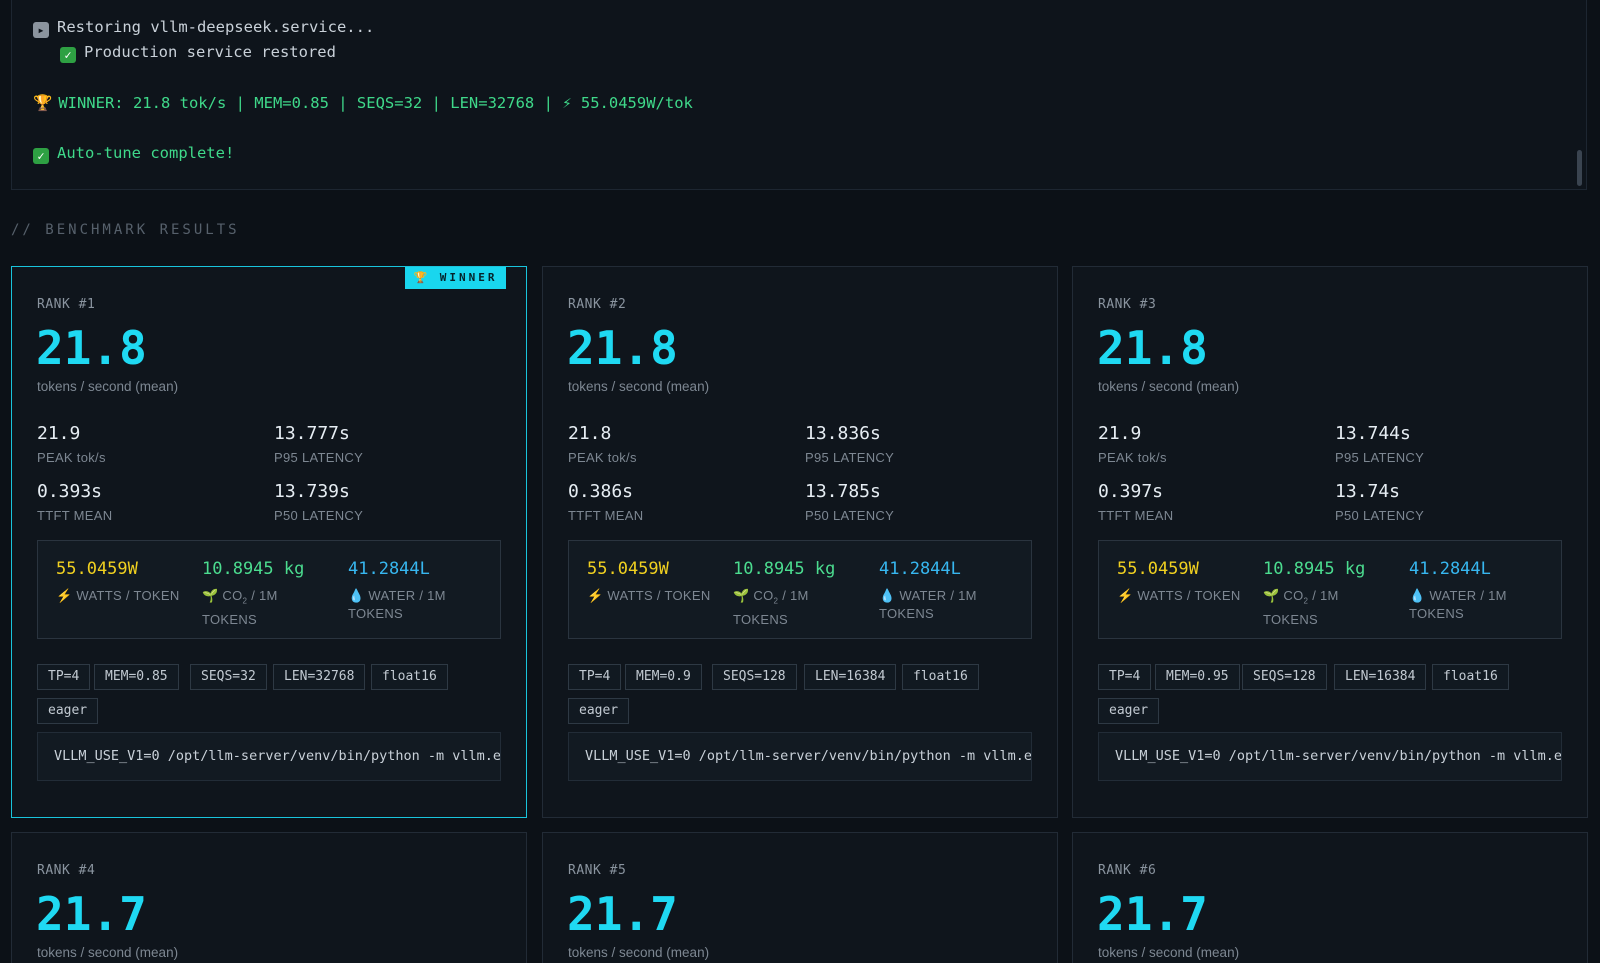 The width and height of the screenshot is (1600, 963). I want to click on rank-label: RANK #2, so click(597, 304).